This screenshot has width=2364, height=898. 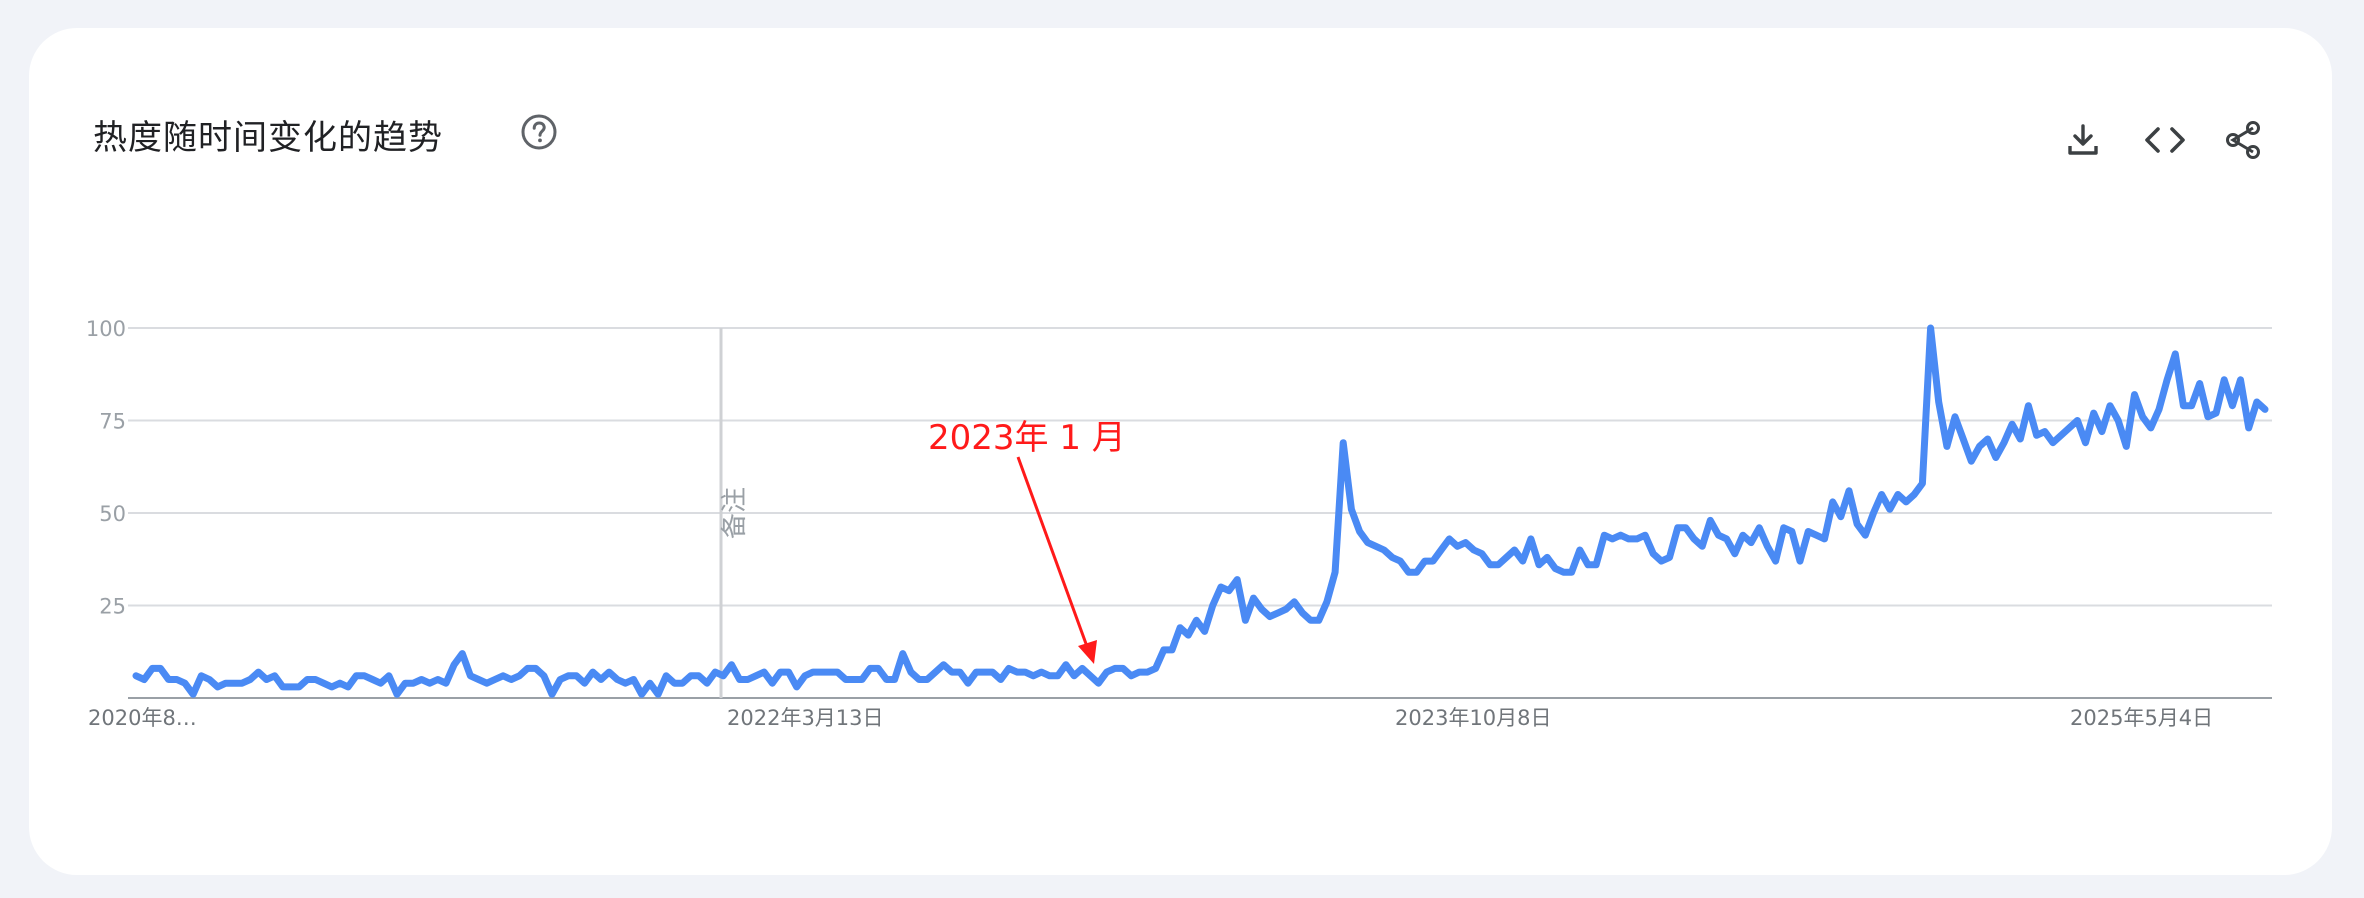 I want to click on y-tick-label: 25, so click(x=112, y=607).